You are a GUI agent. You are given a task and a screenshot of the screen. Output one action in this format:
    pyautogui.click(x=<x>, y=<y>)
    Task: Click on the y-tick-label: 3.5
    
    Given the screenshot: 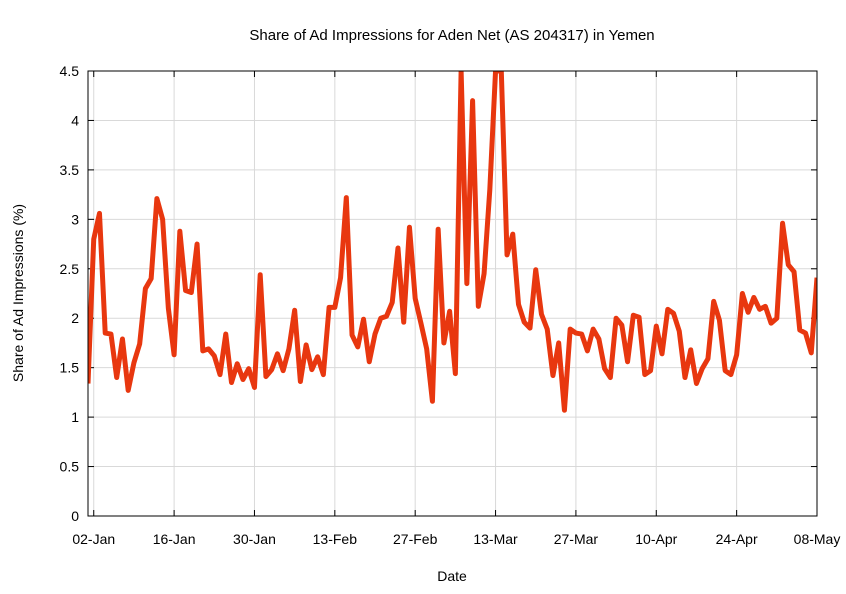 What is the action you would take?
    pyautogui.click(x=70, y=170)
    